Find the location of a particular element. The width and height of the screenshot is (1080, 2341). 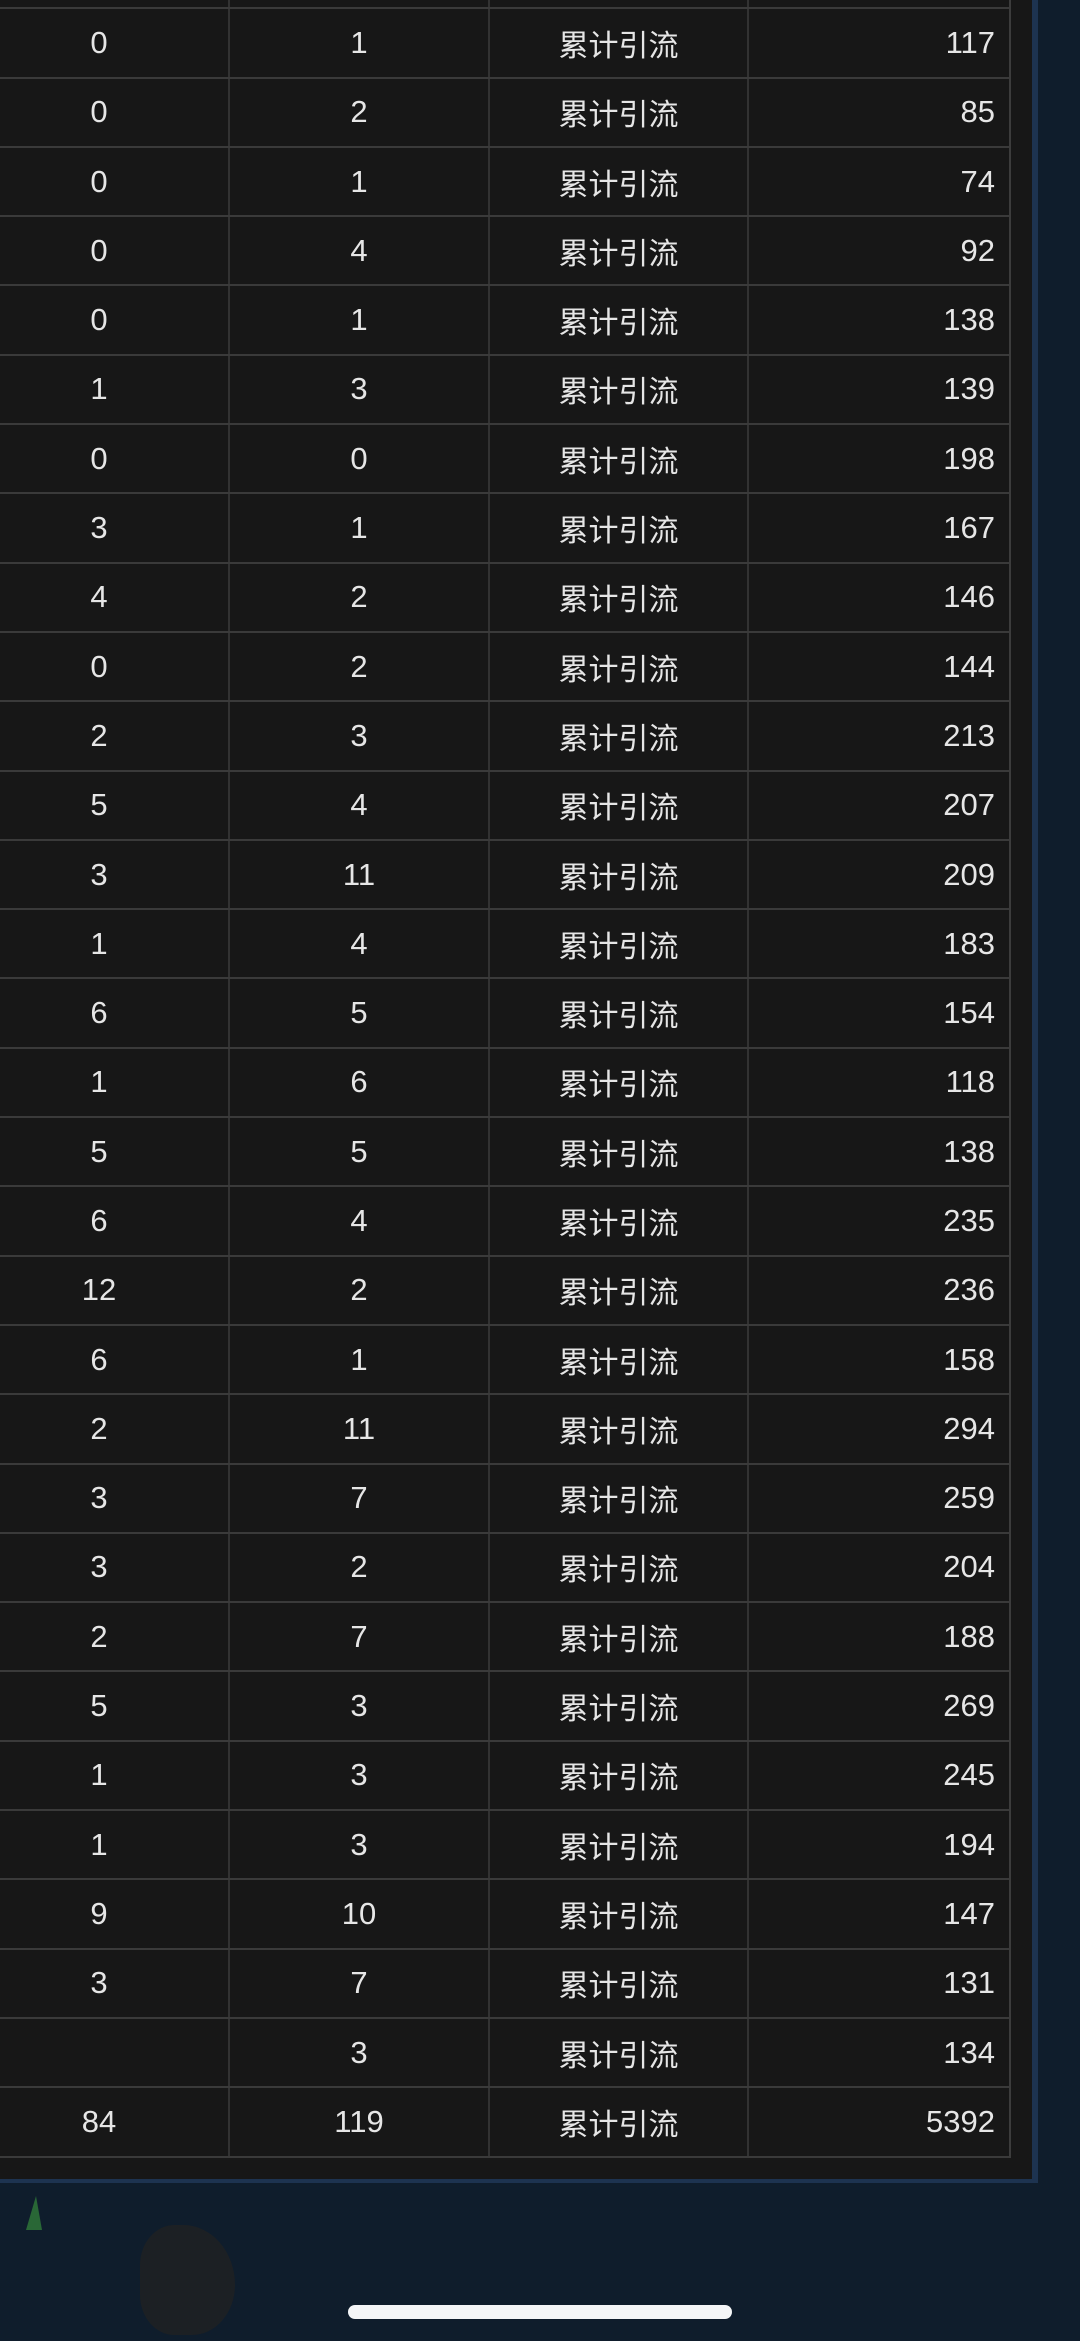

table-row: 3 1 累计引流 167 is located at coordinates (504, 529).